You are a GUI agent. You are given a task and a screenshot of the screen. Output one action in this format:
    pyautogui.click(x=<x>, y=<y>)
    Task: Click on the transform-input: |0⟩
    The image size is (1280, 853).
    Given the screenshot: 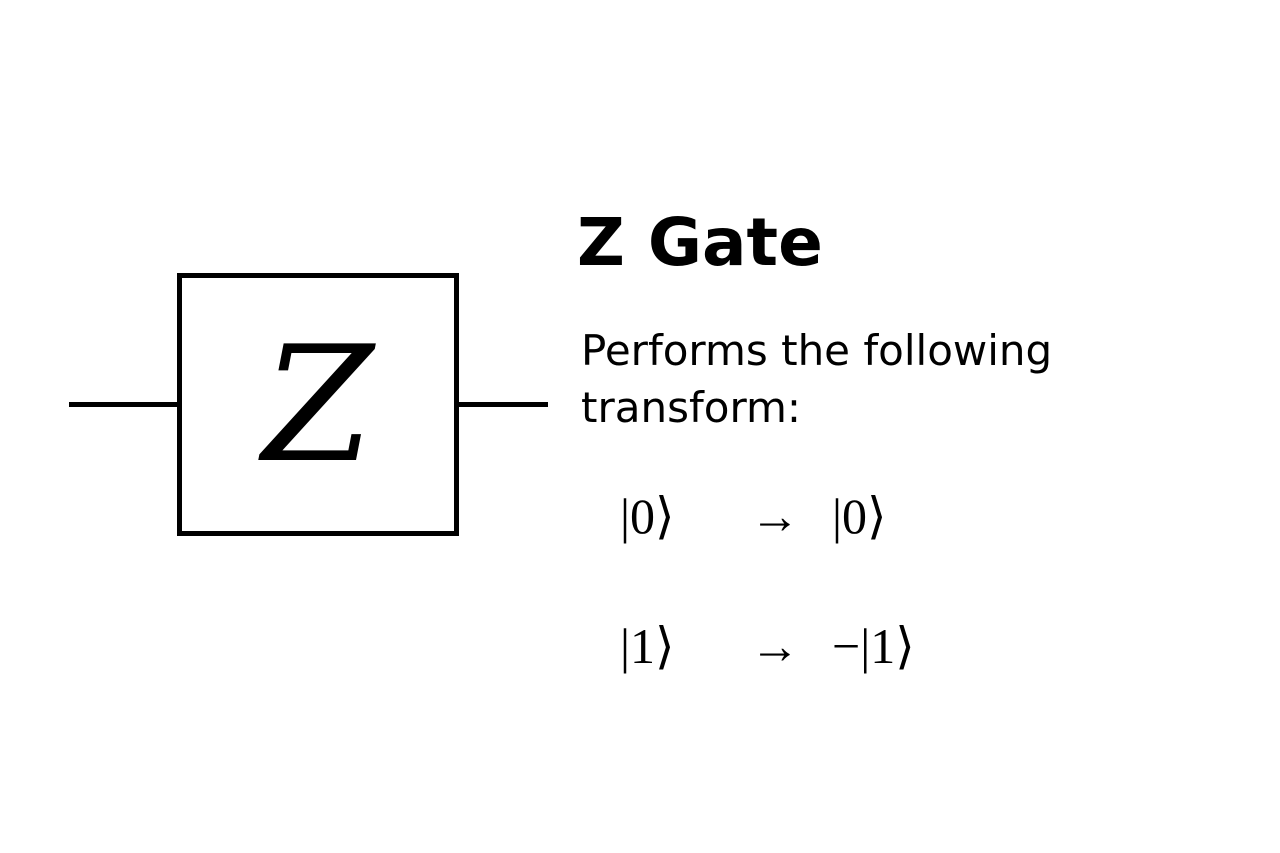 What is the action you would take?
    pyautogui.click(x=647, y=516)
    